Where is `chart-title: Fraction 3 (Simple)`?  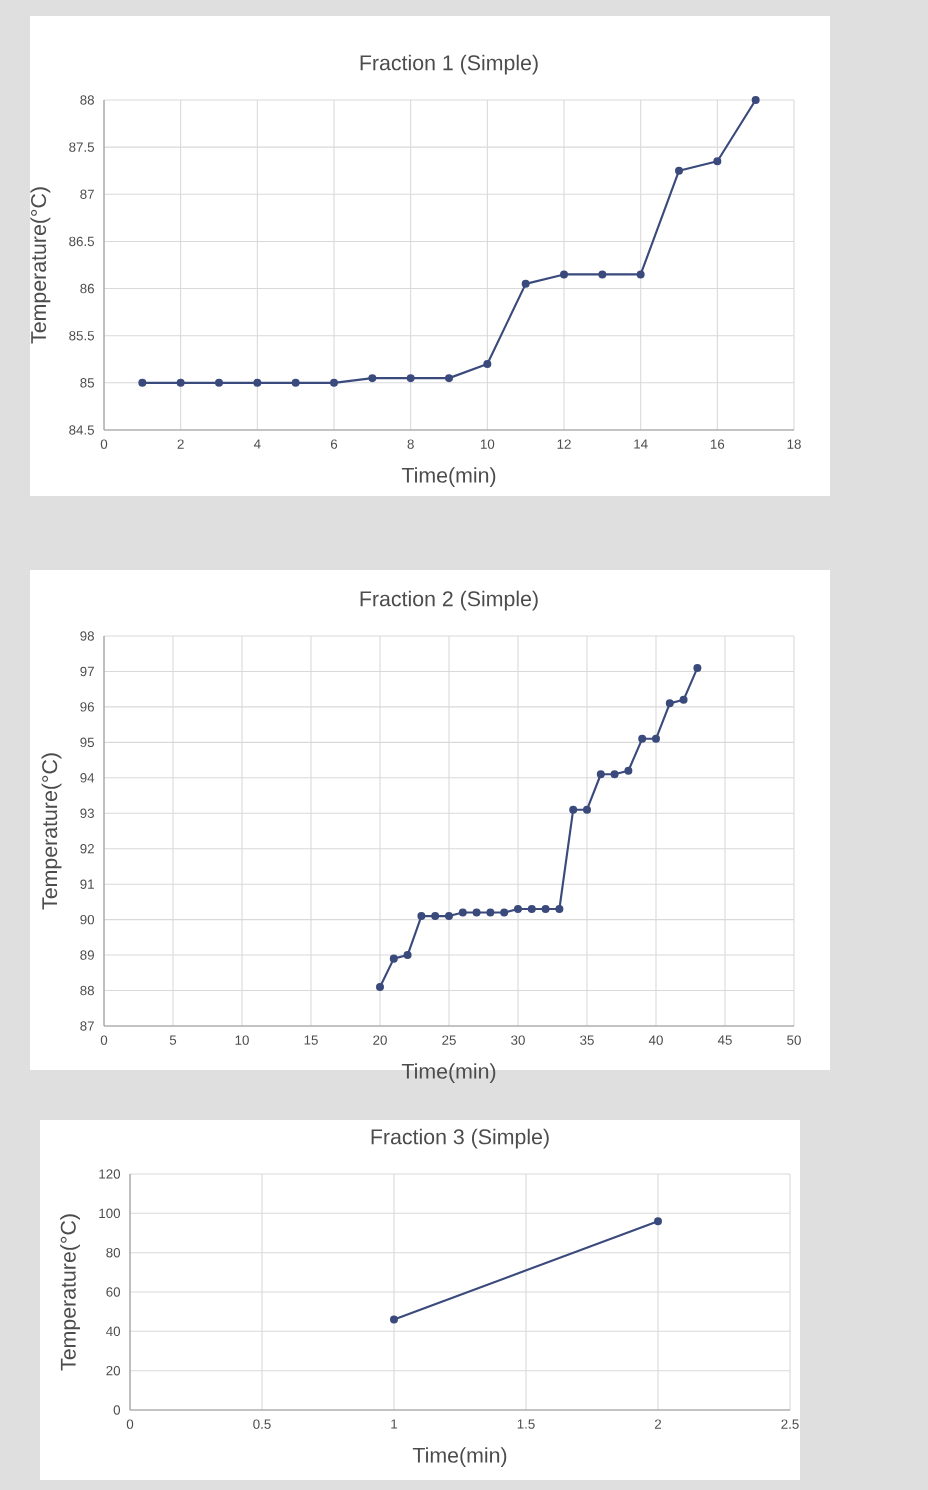
chart-title: Fraction 3 (Simple) is located at coordinates (460, 1138).